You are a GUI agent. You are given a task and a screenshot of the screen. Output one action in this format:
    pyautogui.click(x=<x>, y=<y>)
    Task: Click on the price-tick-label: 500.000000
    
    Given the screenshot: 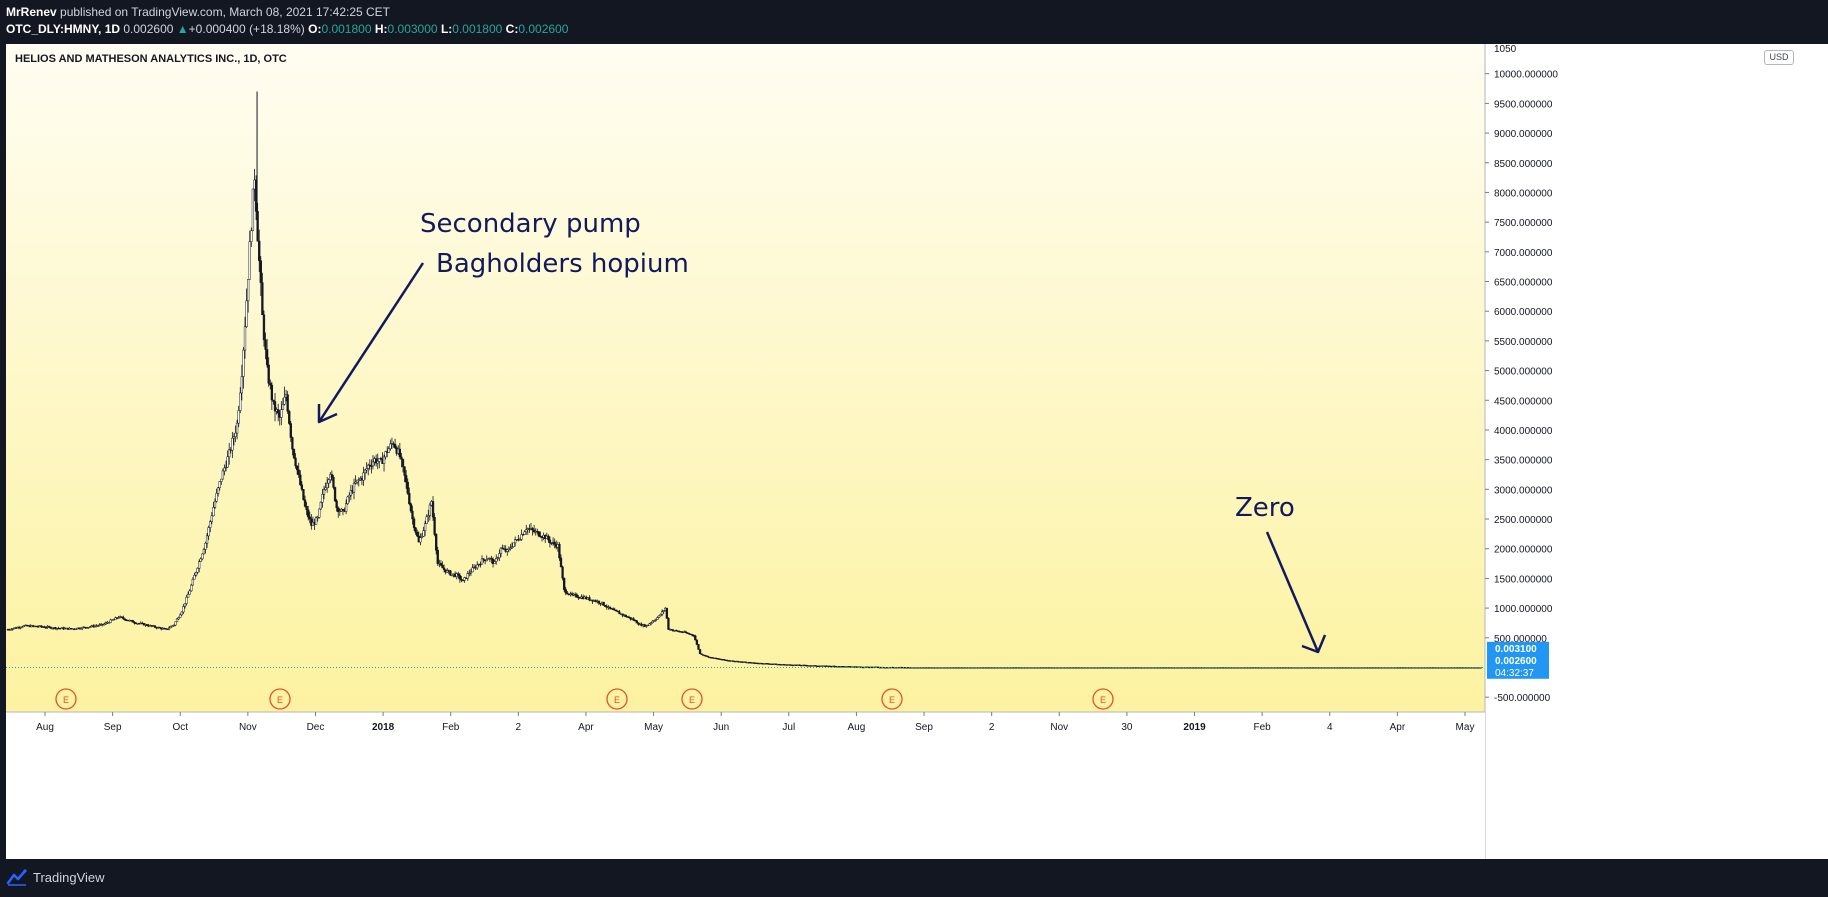 What is the action you would take?
    pyautogui.click(x=1520, y=639)
    